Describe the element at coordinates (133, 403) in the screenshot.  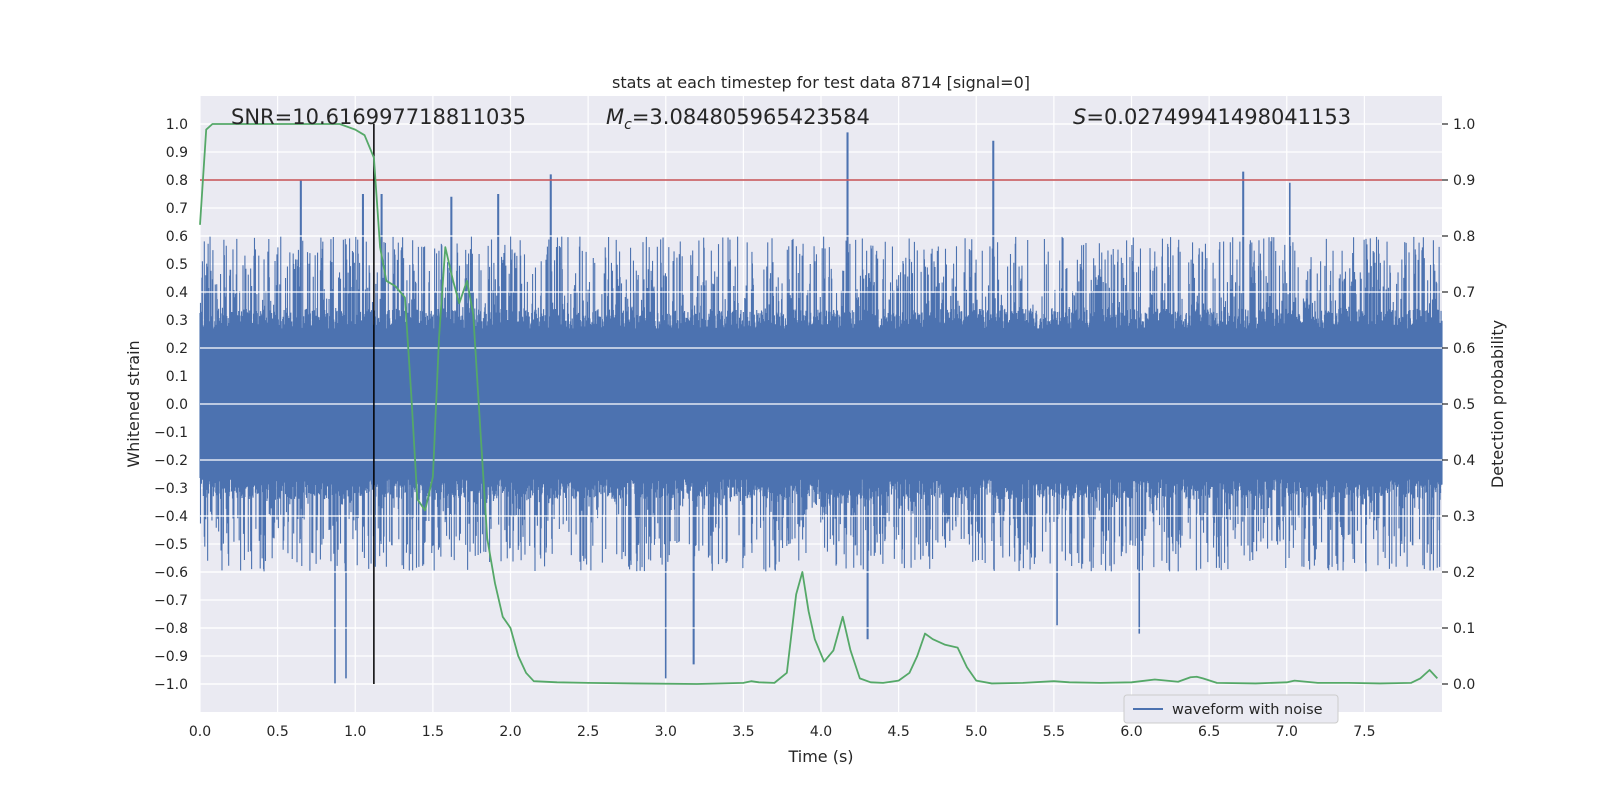
I see `y-axis-label-left: Whitened strain` at that location.